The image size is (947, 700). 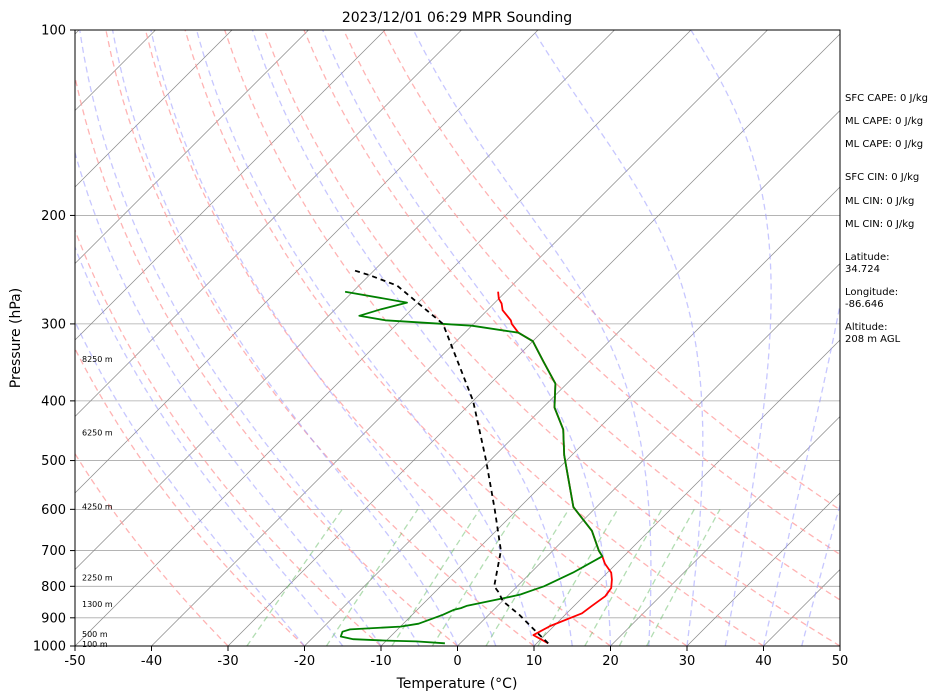 I want to click on x-tick-label: 10, so click(x=534, y=661).